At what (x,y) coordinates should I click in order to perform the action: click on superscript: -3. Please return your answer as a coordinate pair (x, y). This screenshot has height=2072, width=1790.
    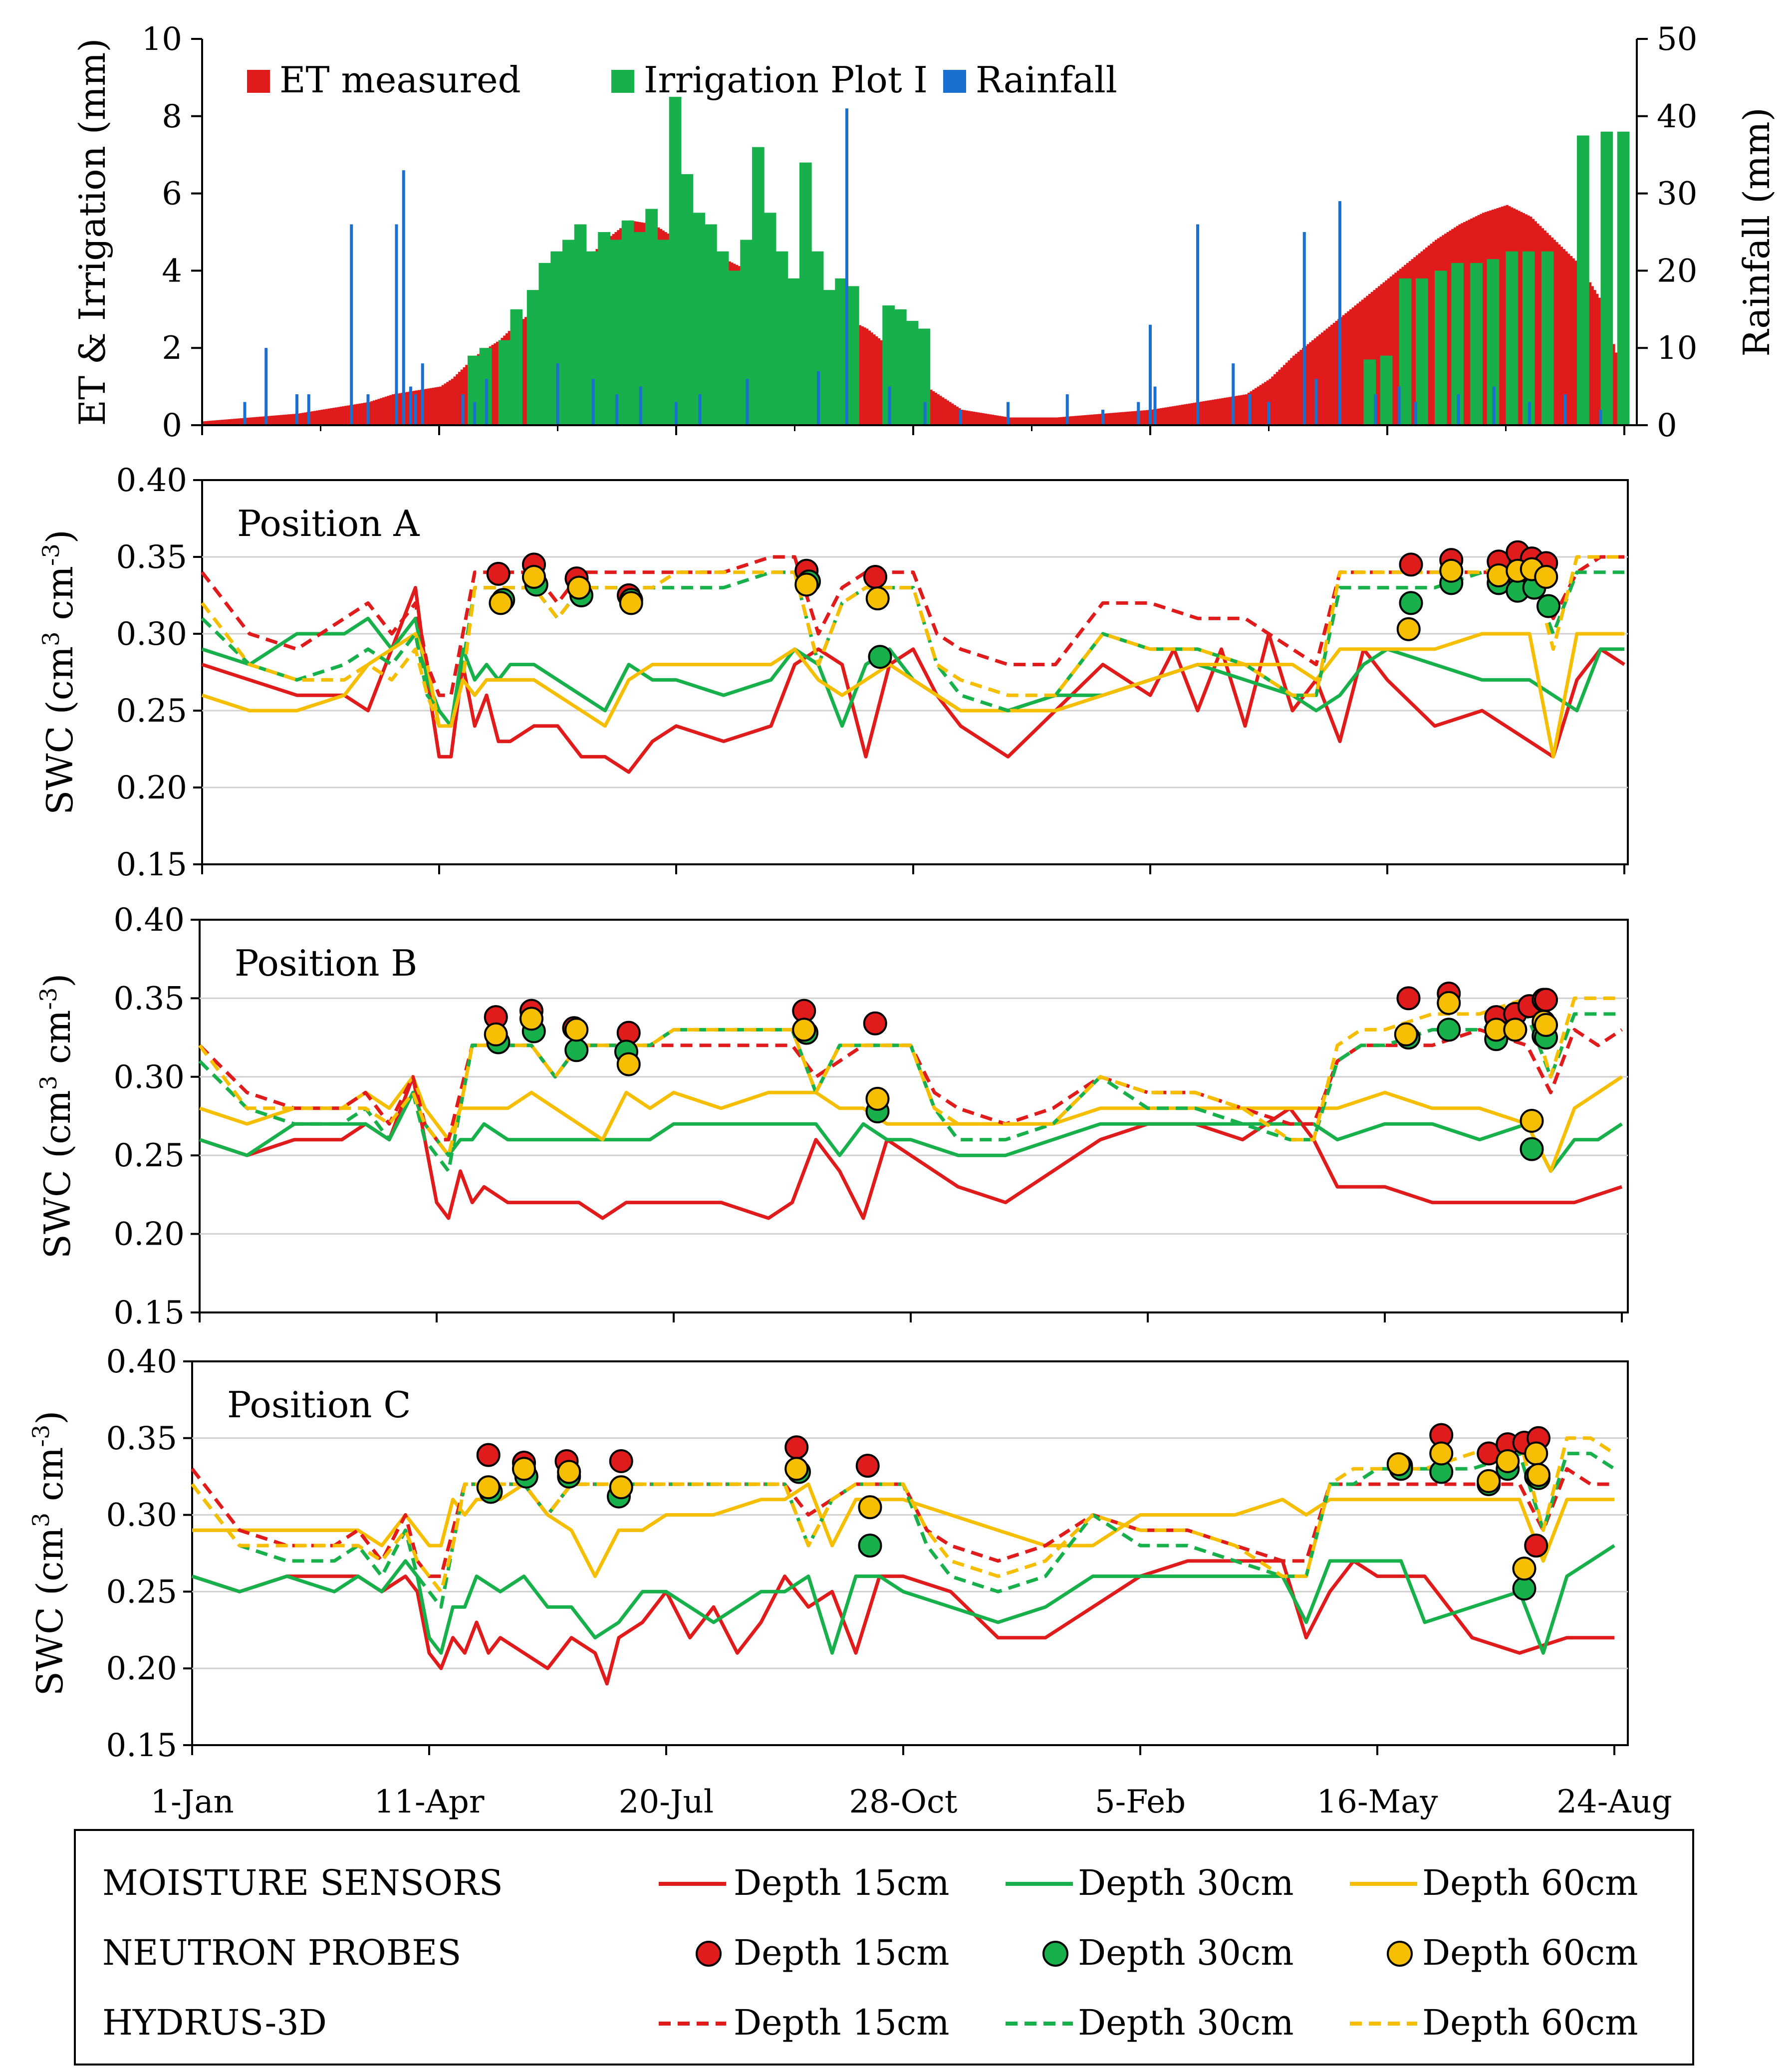
    Looking at the image, I should click on (48, 999).